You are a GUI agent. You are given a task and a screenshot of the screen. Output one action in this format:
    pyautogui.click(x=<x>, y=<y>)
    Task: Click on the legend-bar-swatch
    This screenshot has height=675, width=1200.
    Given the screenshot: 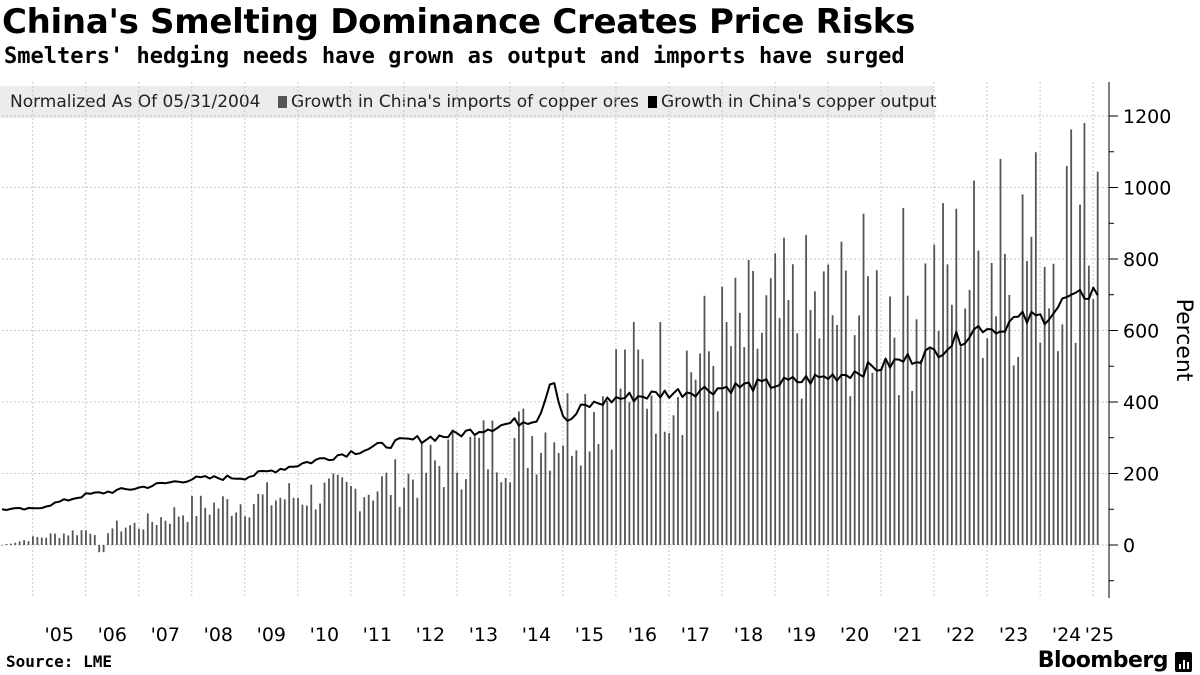 What is the action you would take?
    pyautogui.click(x=282, y=102)
    